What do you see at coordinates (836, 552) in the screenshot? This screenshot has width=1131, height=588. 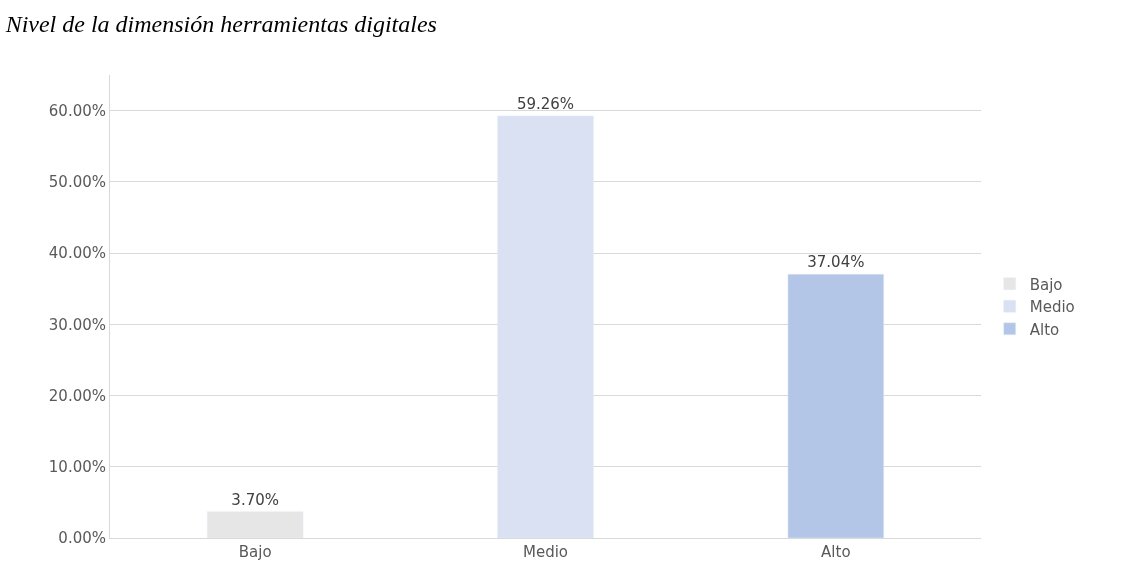 I see `x-tick-label: Alto` at bounding box center [836, 552].